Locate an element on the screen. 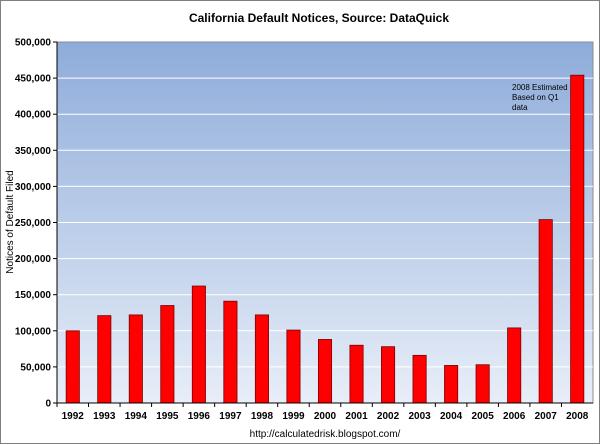 This screenshot has width=600, height=445. x-tick-label: 1992 is located at coordinates (73, 416).